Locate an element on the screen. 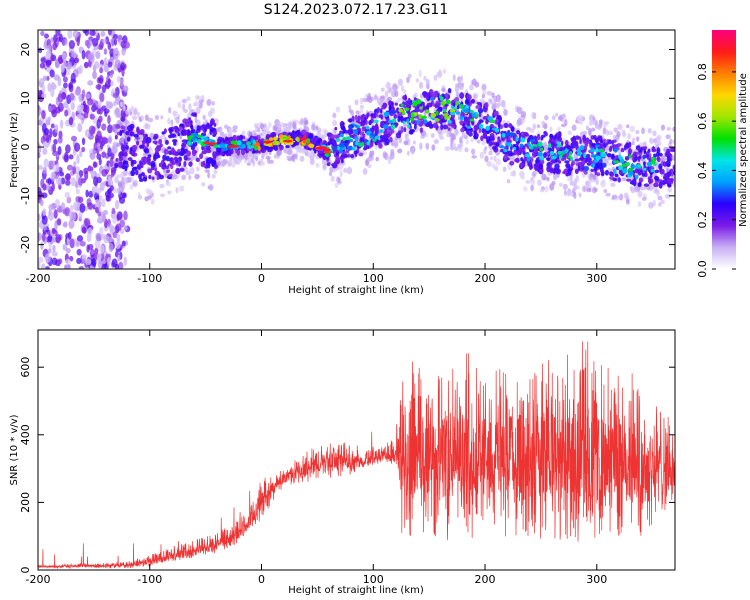  x-tick-label: 300 is located at coordinates (596, 579).